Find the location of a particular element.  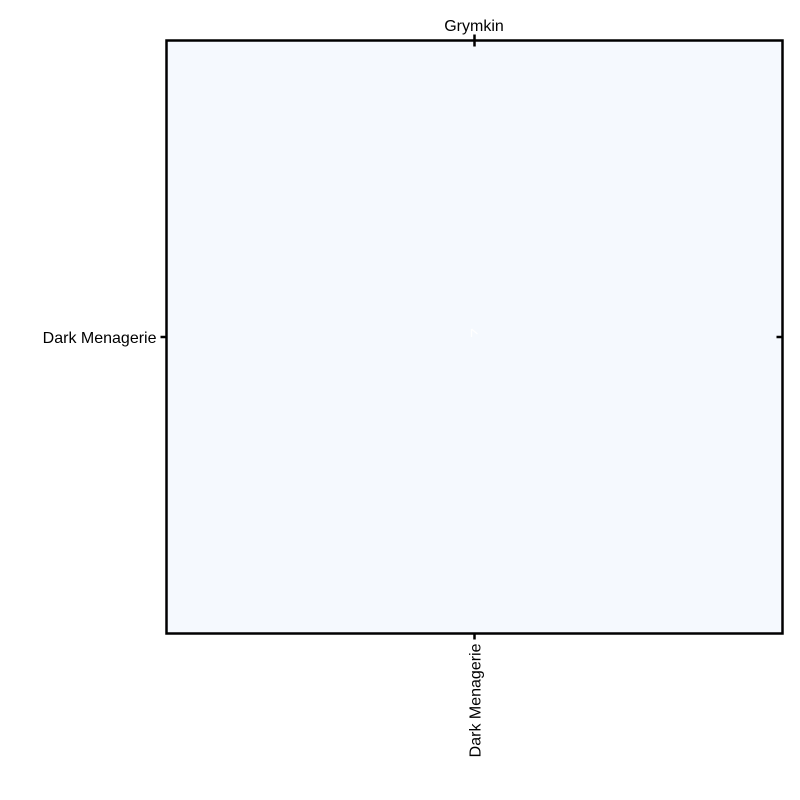

y-axis-ticks: Dark Menagerie is located at coordinates (413, 338).